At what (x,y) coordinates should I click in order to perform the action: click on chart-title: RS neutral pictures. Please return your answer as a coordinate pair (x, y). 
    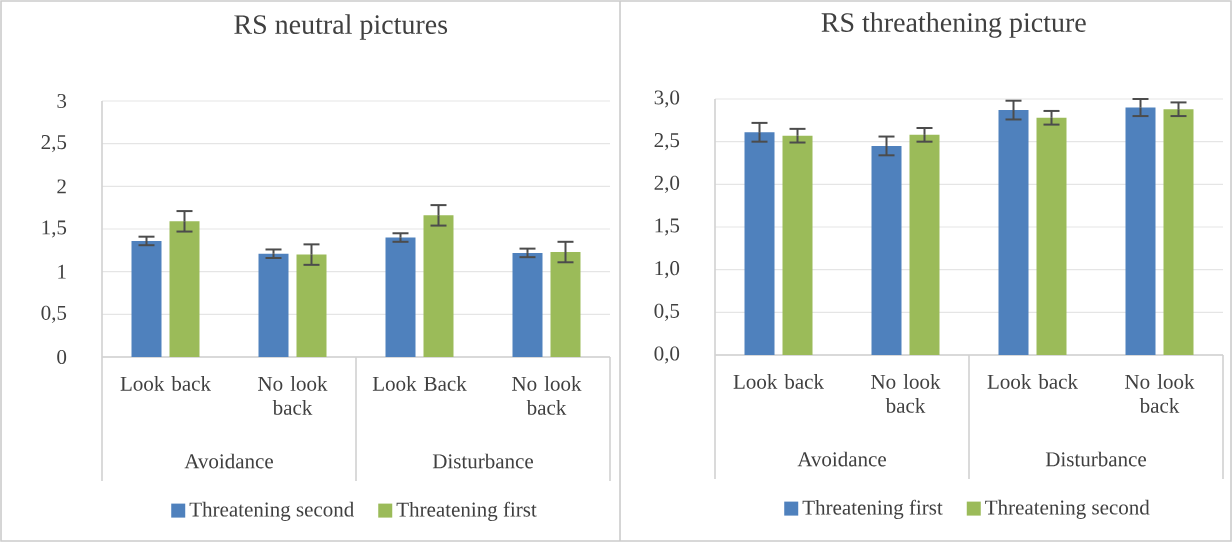
    Looking at the image, I should click on (341, 27).